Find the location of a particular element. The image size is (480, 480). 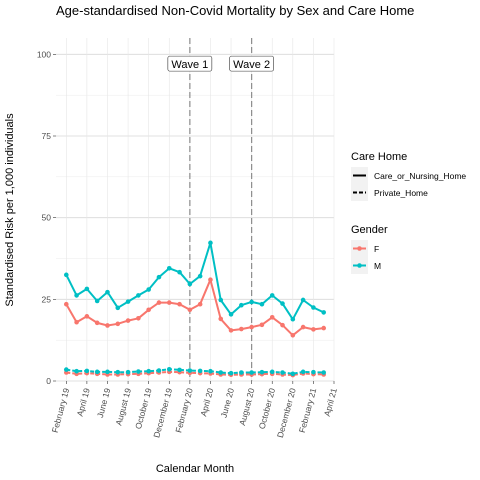

y-tick-label: 50 is located at coordinates (47, 218).